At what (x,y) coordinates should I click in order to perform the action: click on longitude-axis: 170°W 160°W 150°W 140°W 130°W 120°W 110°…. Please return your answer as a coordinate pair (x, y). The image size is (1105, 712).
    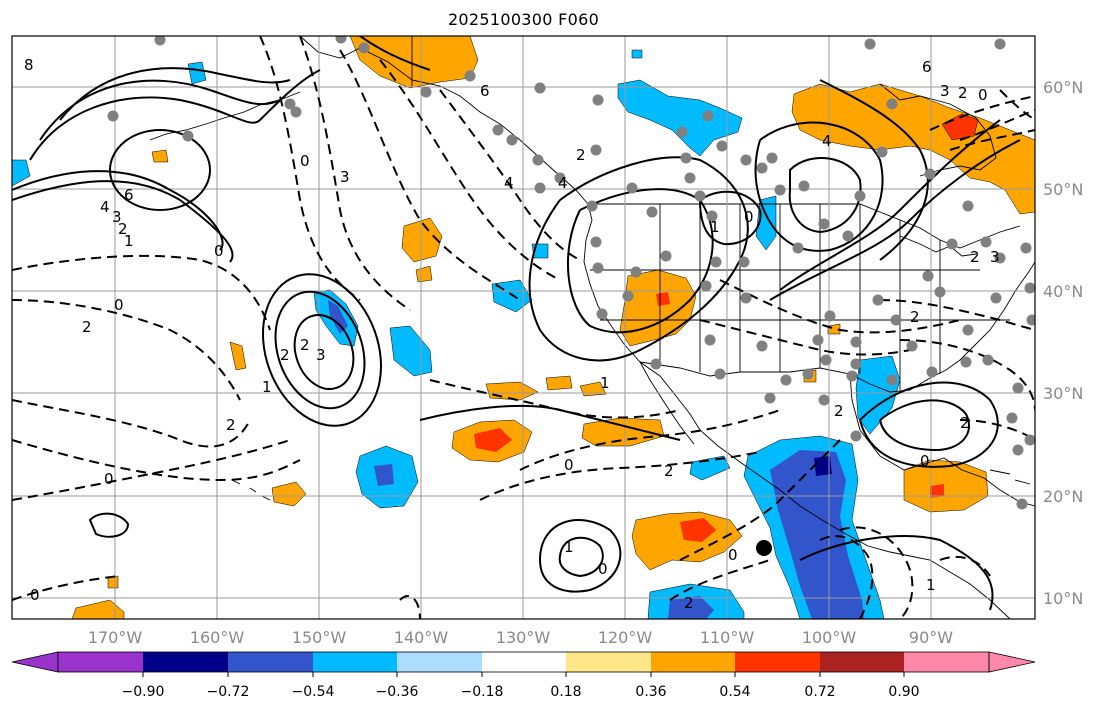
    Looking at the image, I should click on (520, 637).